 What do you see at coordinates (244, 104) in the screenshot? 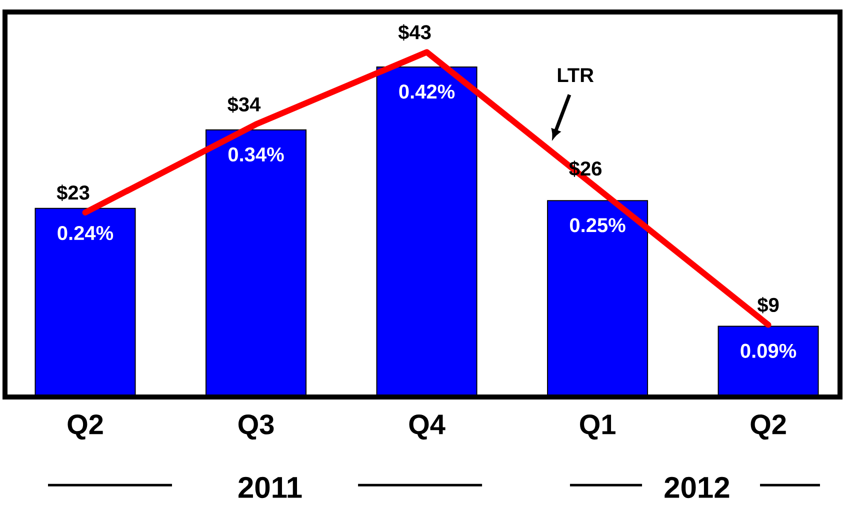
I see `data-label: $34` at bounding box center [244, 104].